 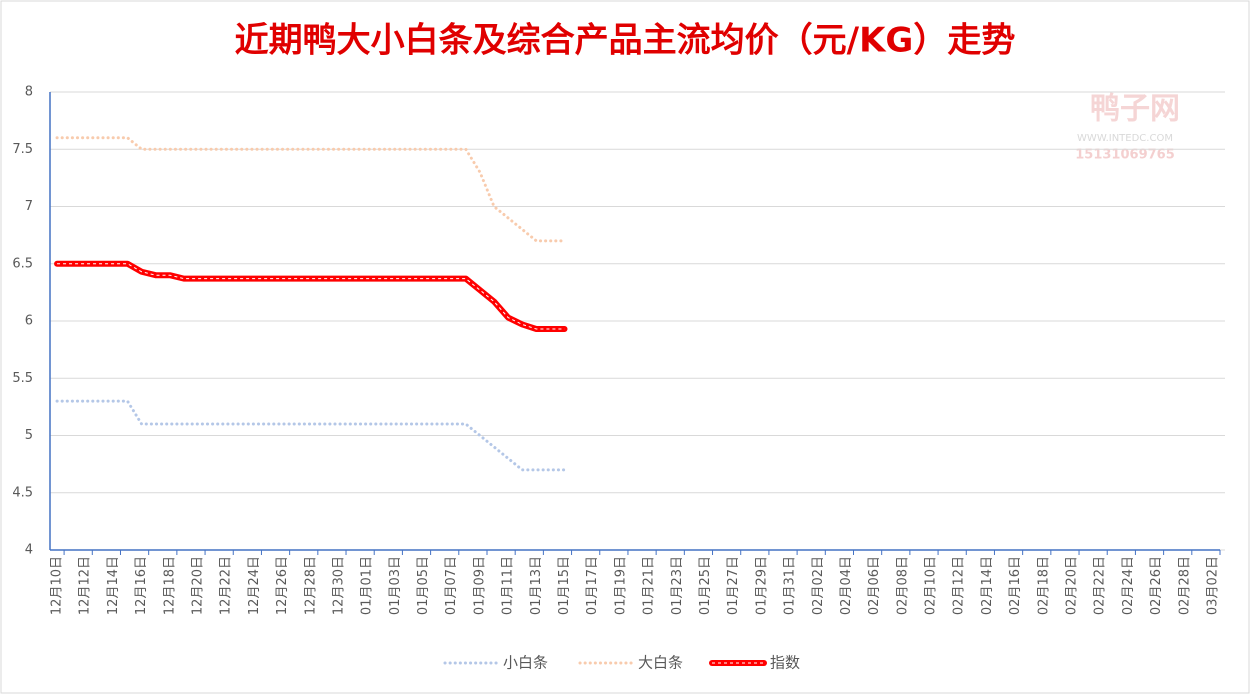 I want to click on x-tick-label: 01月27日, so click(x=733, y=585).